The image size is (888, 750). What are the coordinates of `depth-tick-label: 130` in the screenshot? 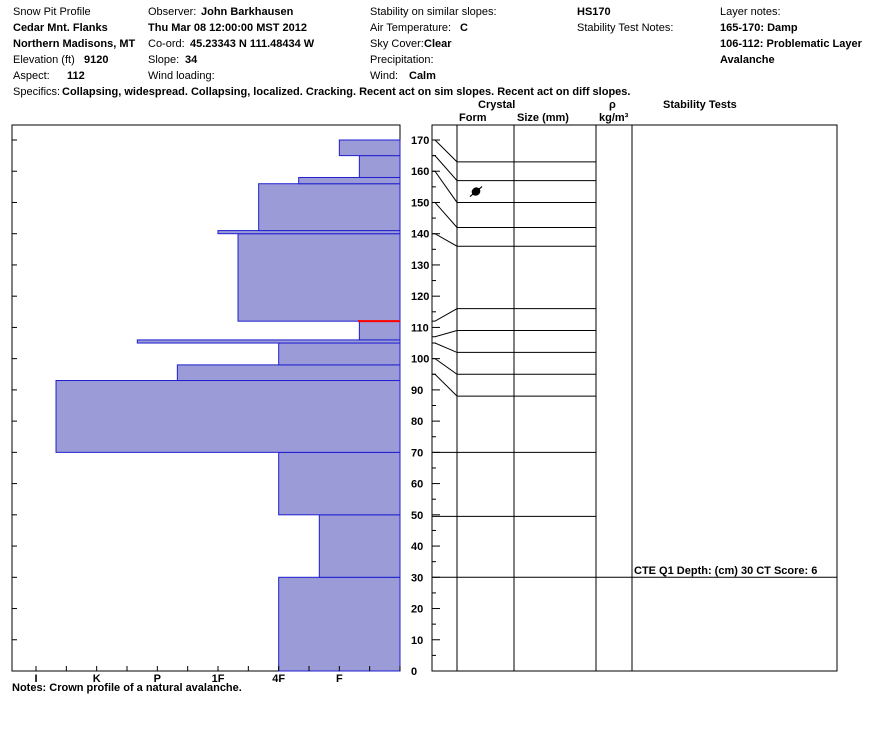 It's located at (420, 266).